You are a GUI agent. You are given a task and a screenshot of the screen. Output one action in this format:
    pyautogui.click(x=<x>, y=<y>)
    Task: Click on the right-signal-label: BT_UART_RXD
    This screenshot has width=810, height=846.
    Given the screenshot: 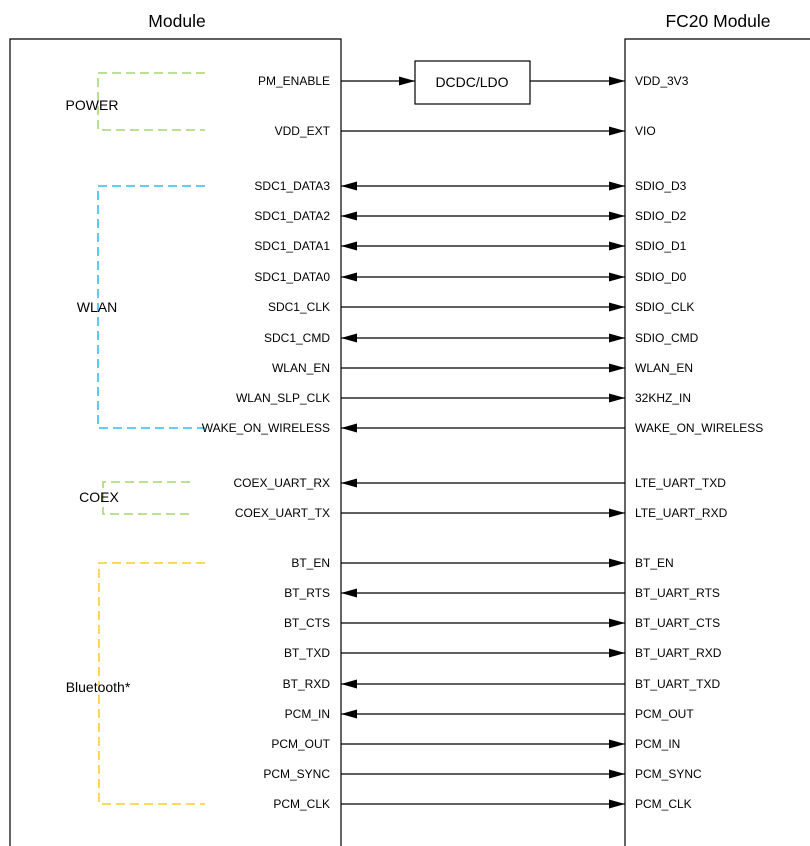 What is the action you would take?
    pyautogui.click(x=678, y=653)
    